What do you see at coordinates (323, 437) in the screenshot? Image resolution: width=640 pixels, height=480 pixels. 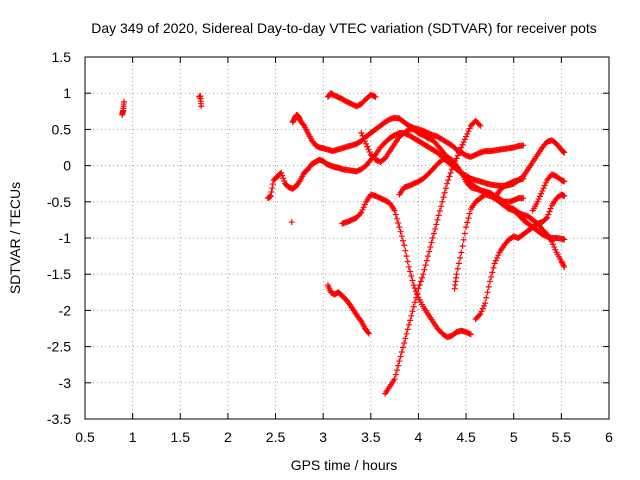 I see `x-tick-label: 3` at bounding box center [323, 437].